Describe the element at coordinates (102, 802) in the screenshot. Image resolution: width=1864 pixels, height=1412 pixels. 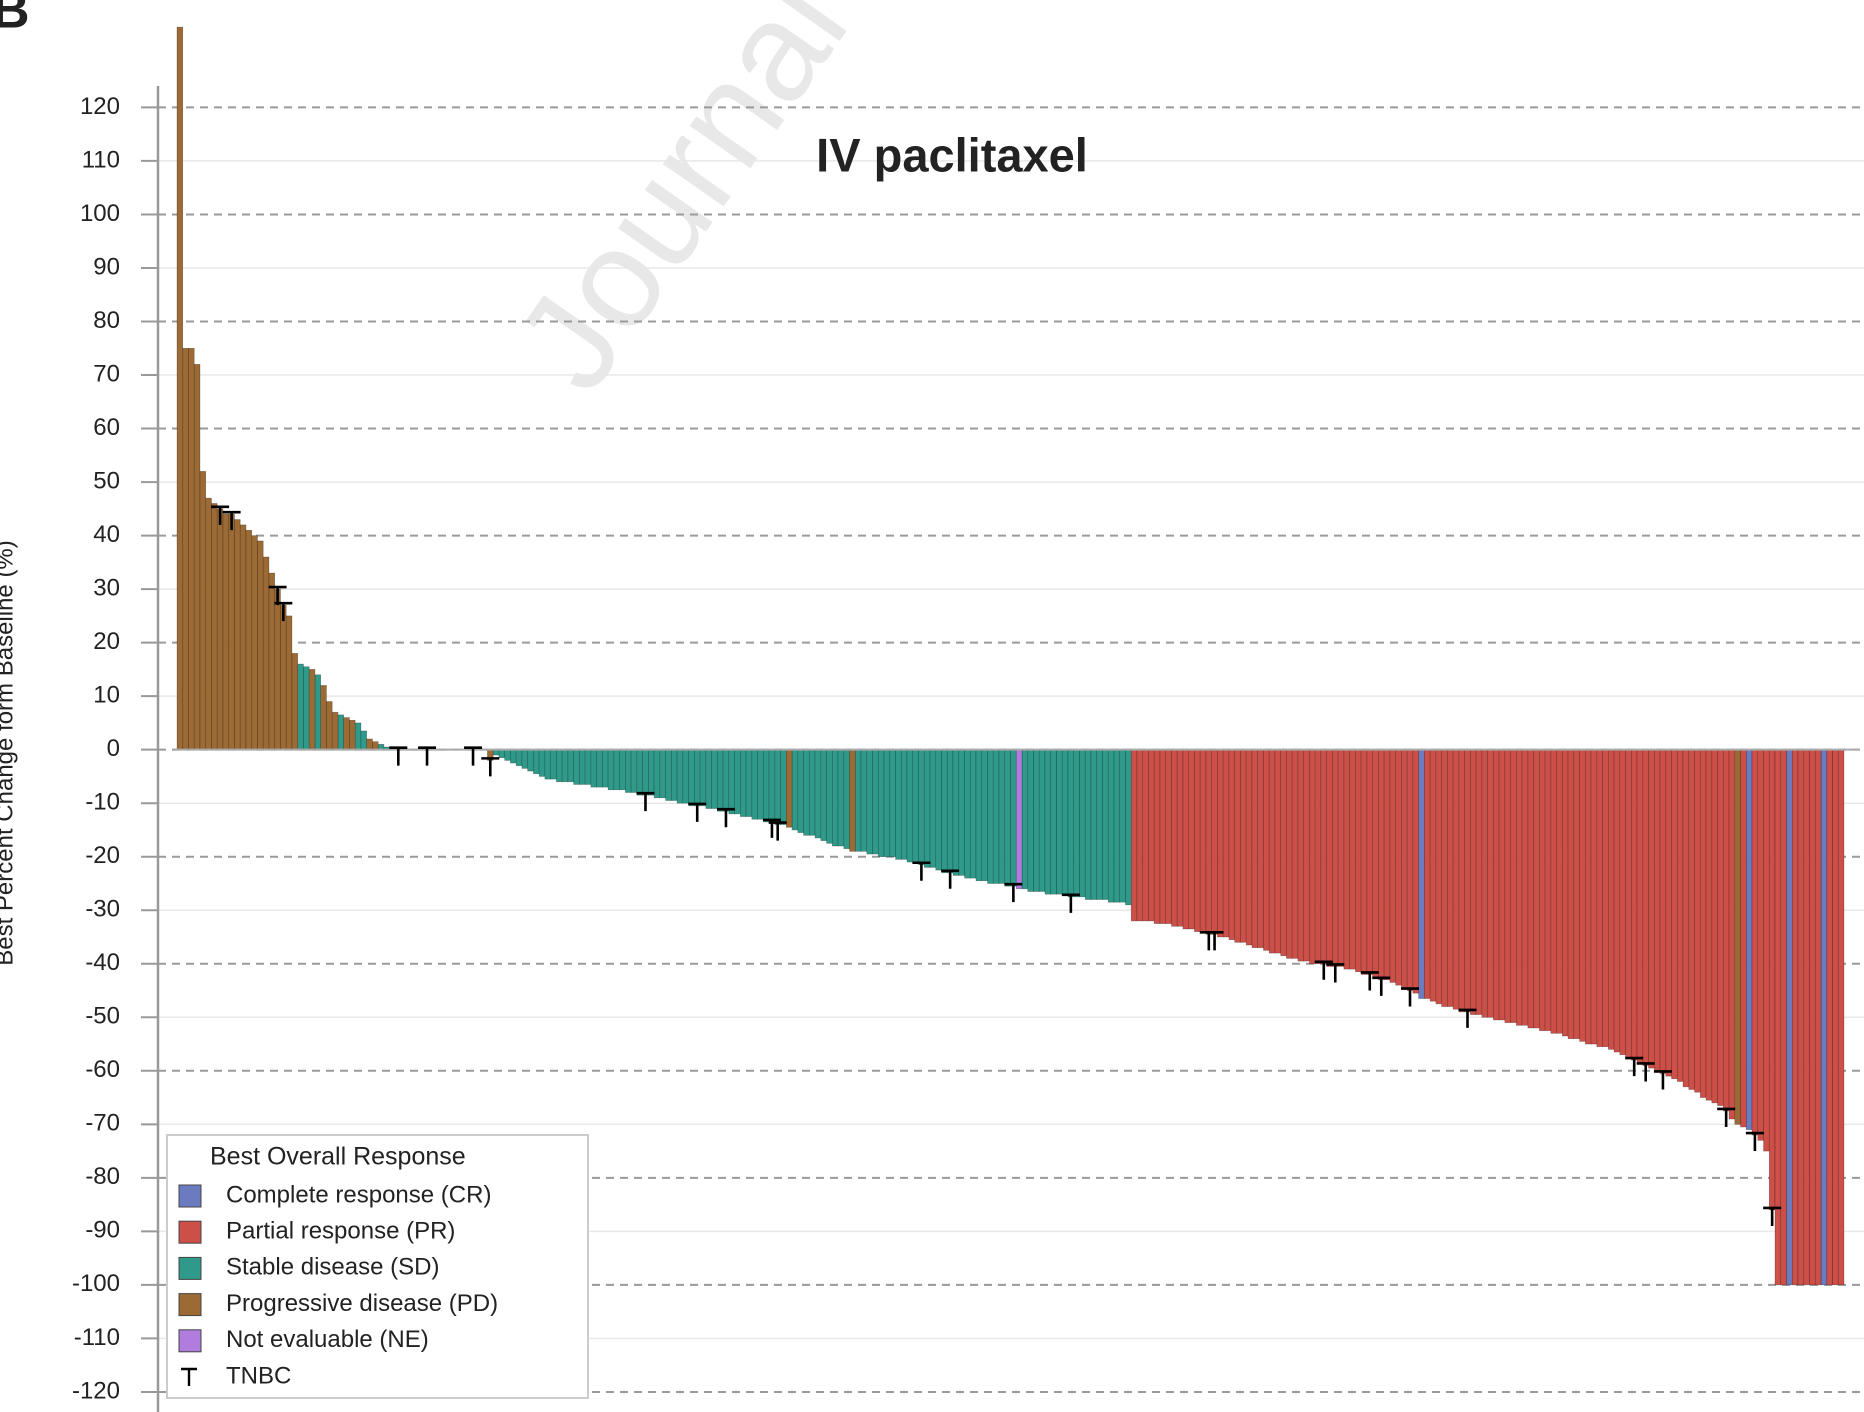
I see `y-tick-label: -10` at that location.